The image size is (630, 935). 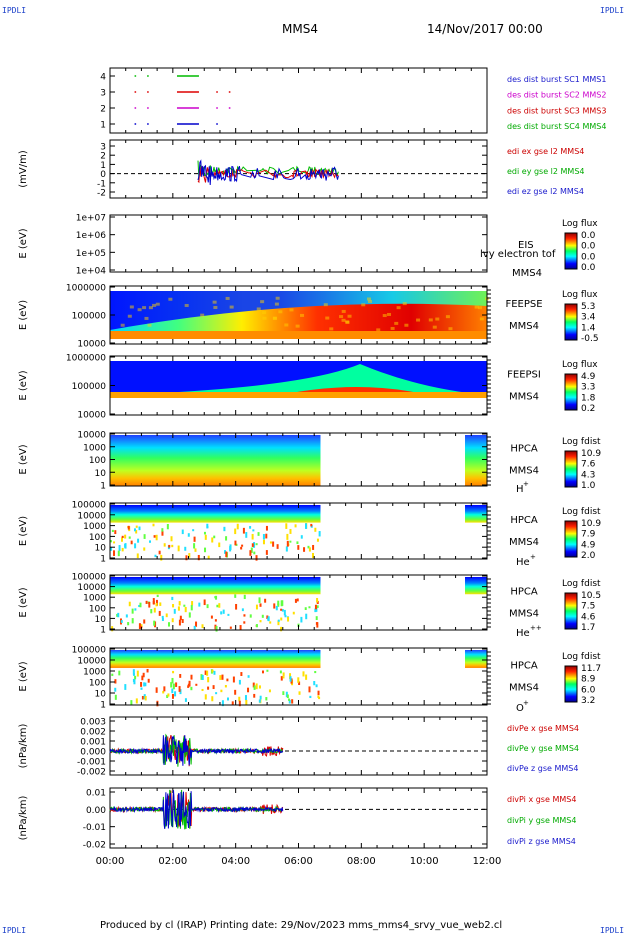 What do you see at coordinates (545, 151) in the screenshot?
I see `edi-legend-0: edi ex gse l2 MMS4` at bounding box center [545, 151].